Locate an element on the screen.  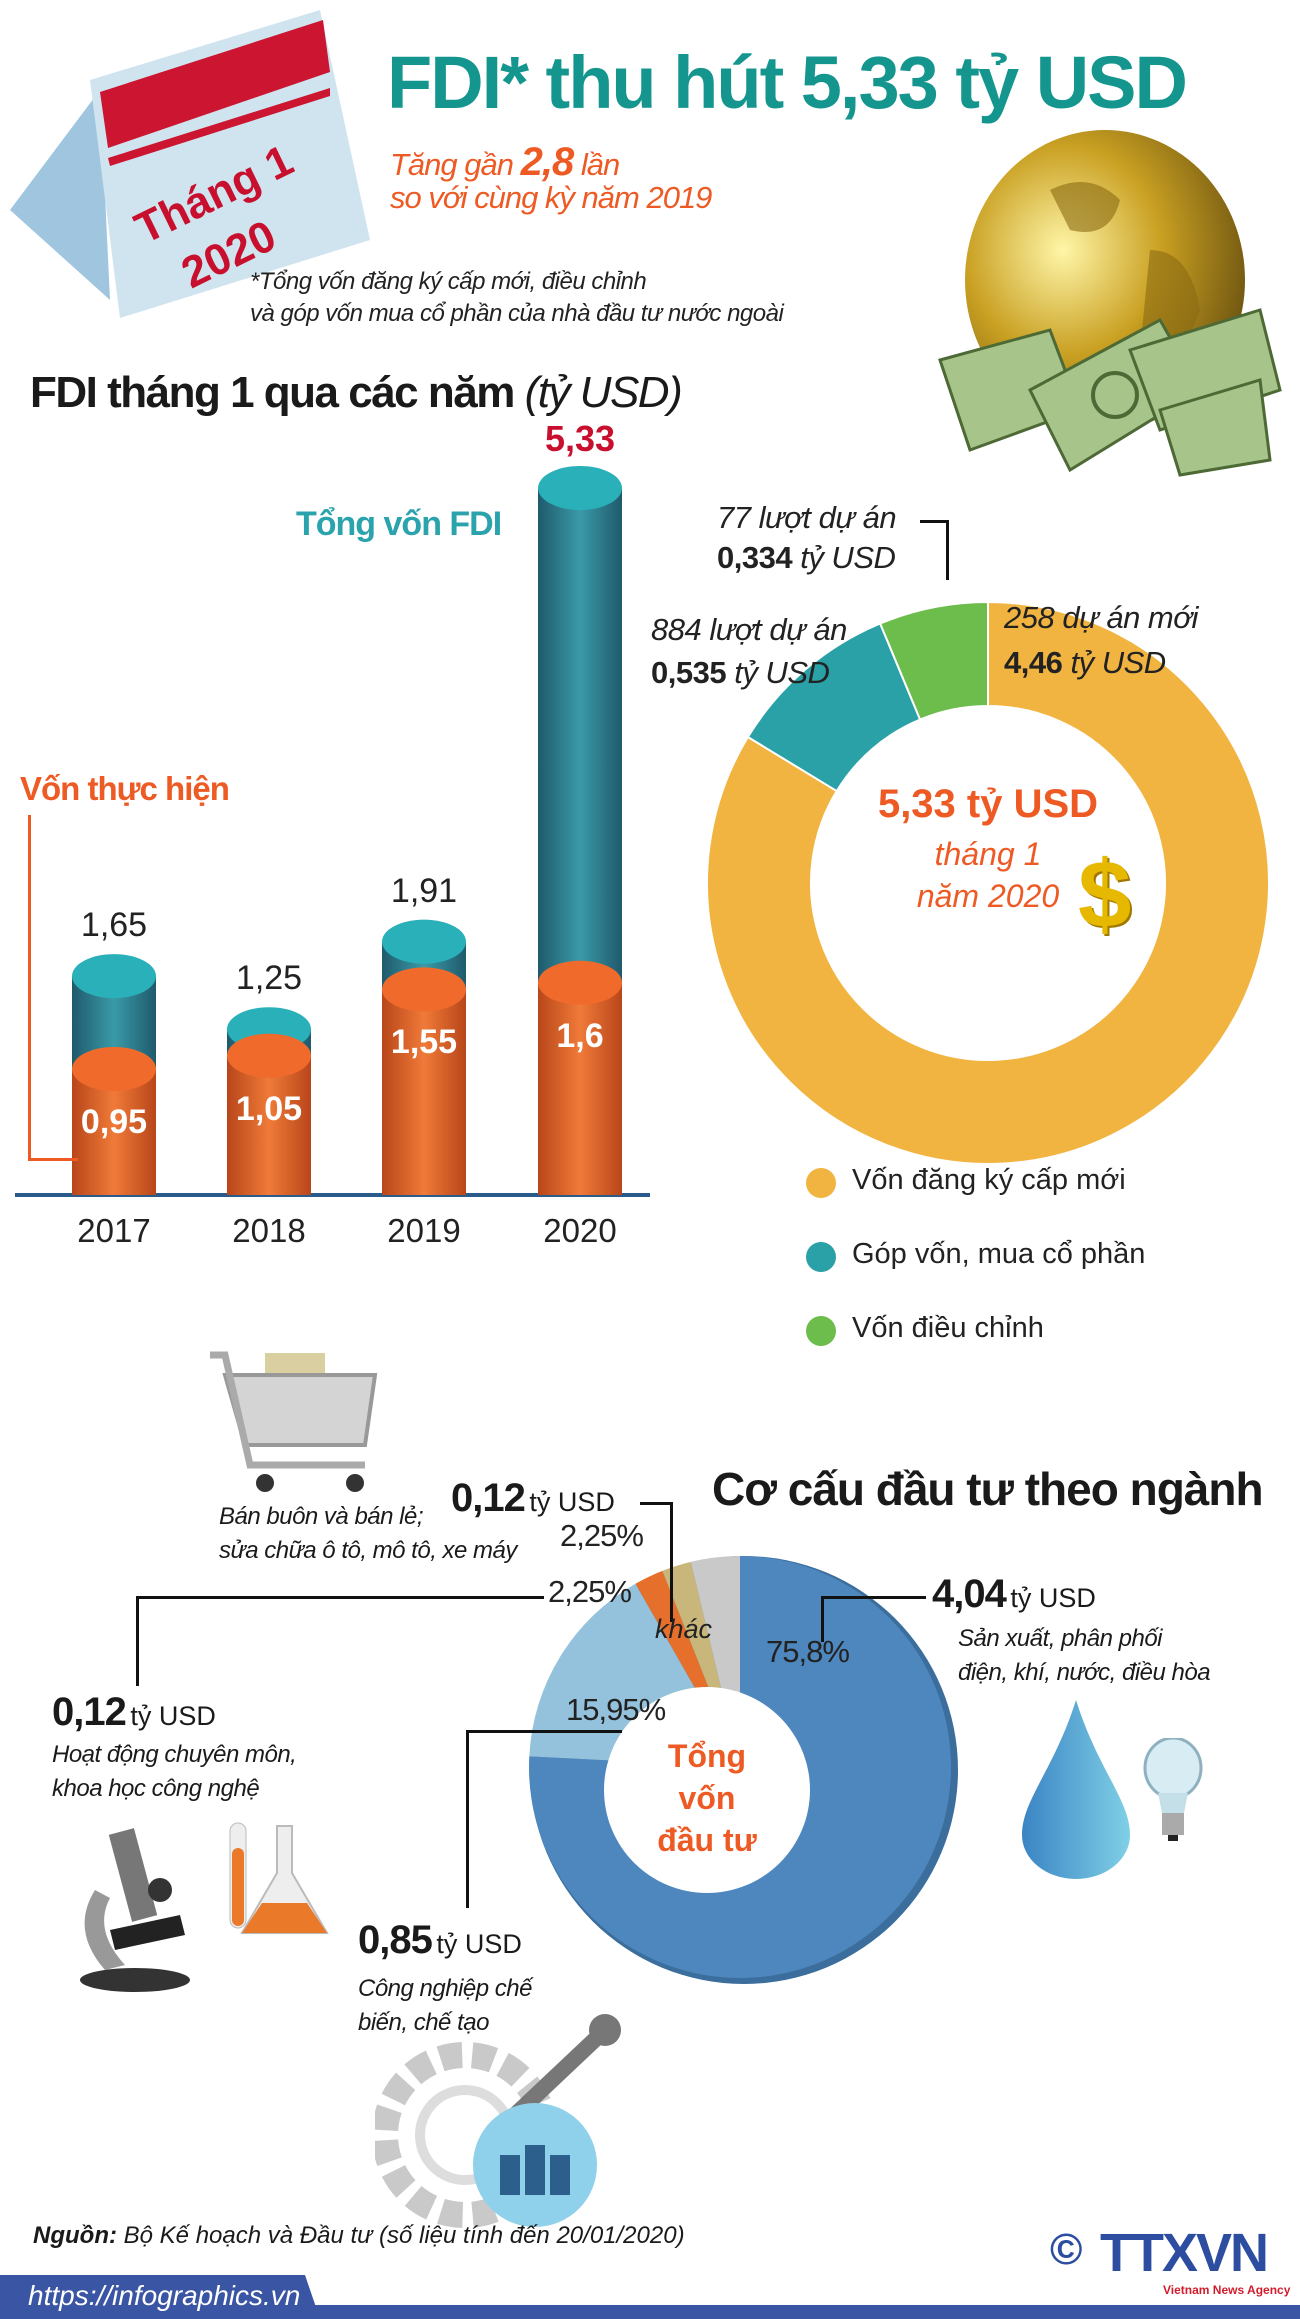
donut1-center-year: năm 2020 is located at coordinates (988, 896).